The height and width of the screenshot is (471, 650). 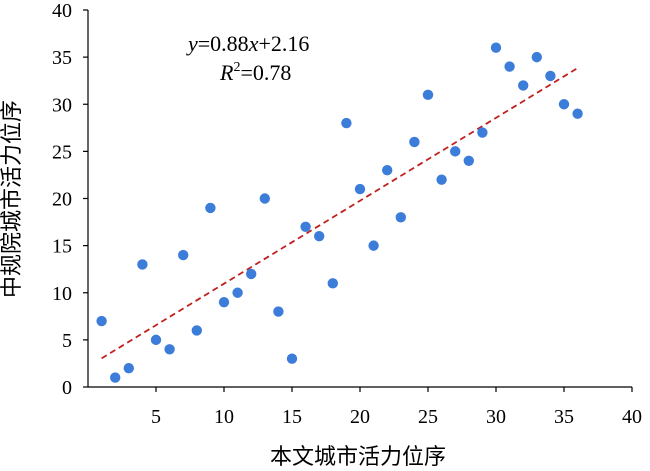 I want to click on x-axis-title: 本文城市活力位序, so click(x=358, y=457).